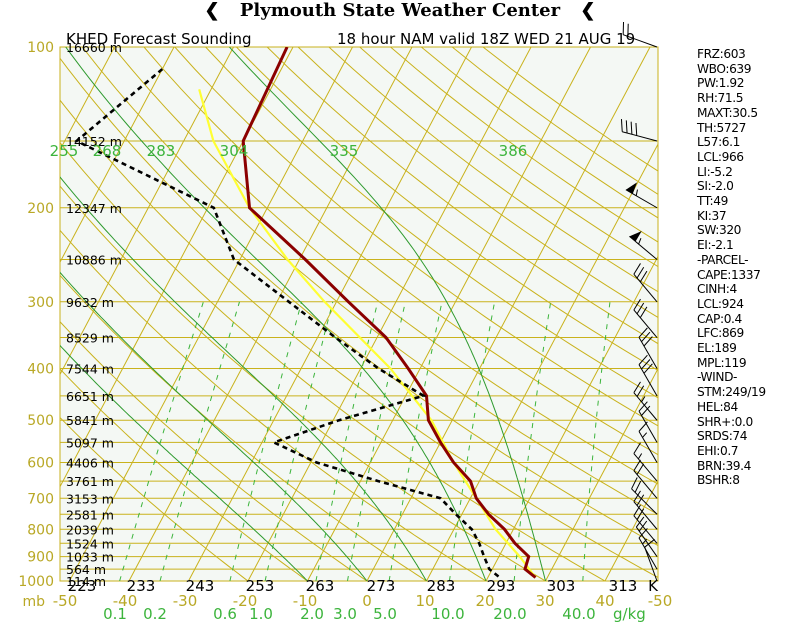 The image size is (800, 623). Describe the element at coordinates (185, 601) in the screenshot. I see `temperature-tick-label: -30` at that location.